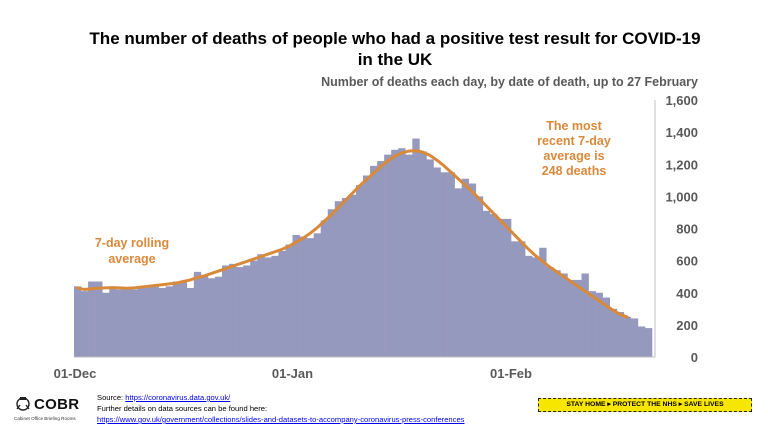 Image resolution: width=768 pixels, height=432 pixels. I want to click on y-tick-label: 1,000, so click(681, 196).